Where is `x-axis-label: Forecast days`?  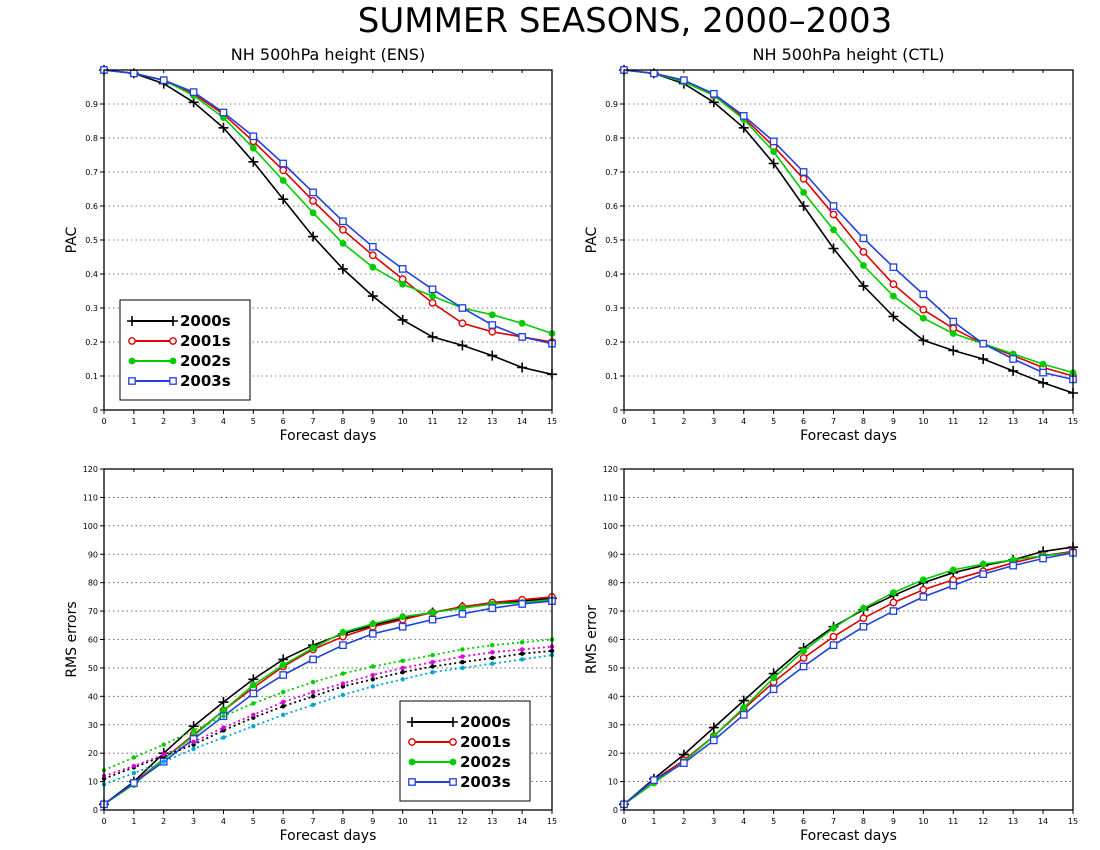
x-axis-label: Forecast days is located at coordinates (328, 836).